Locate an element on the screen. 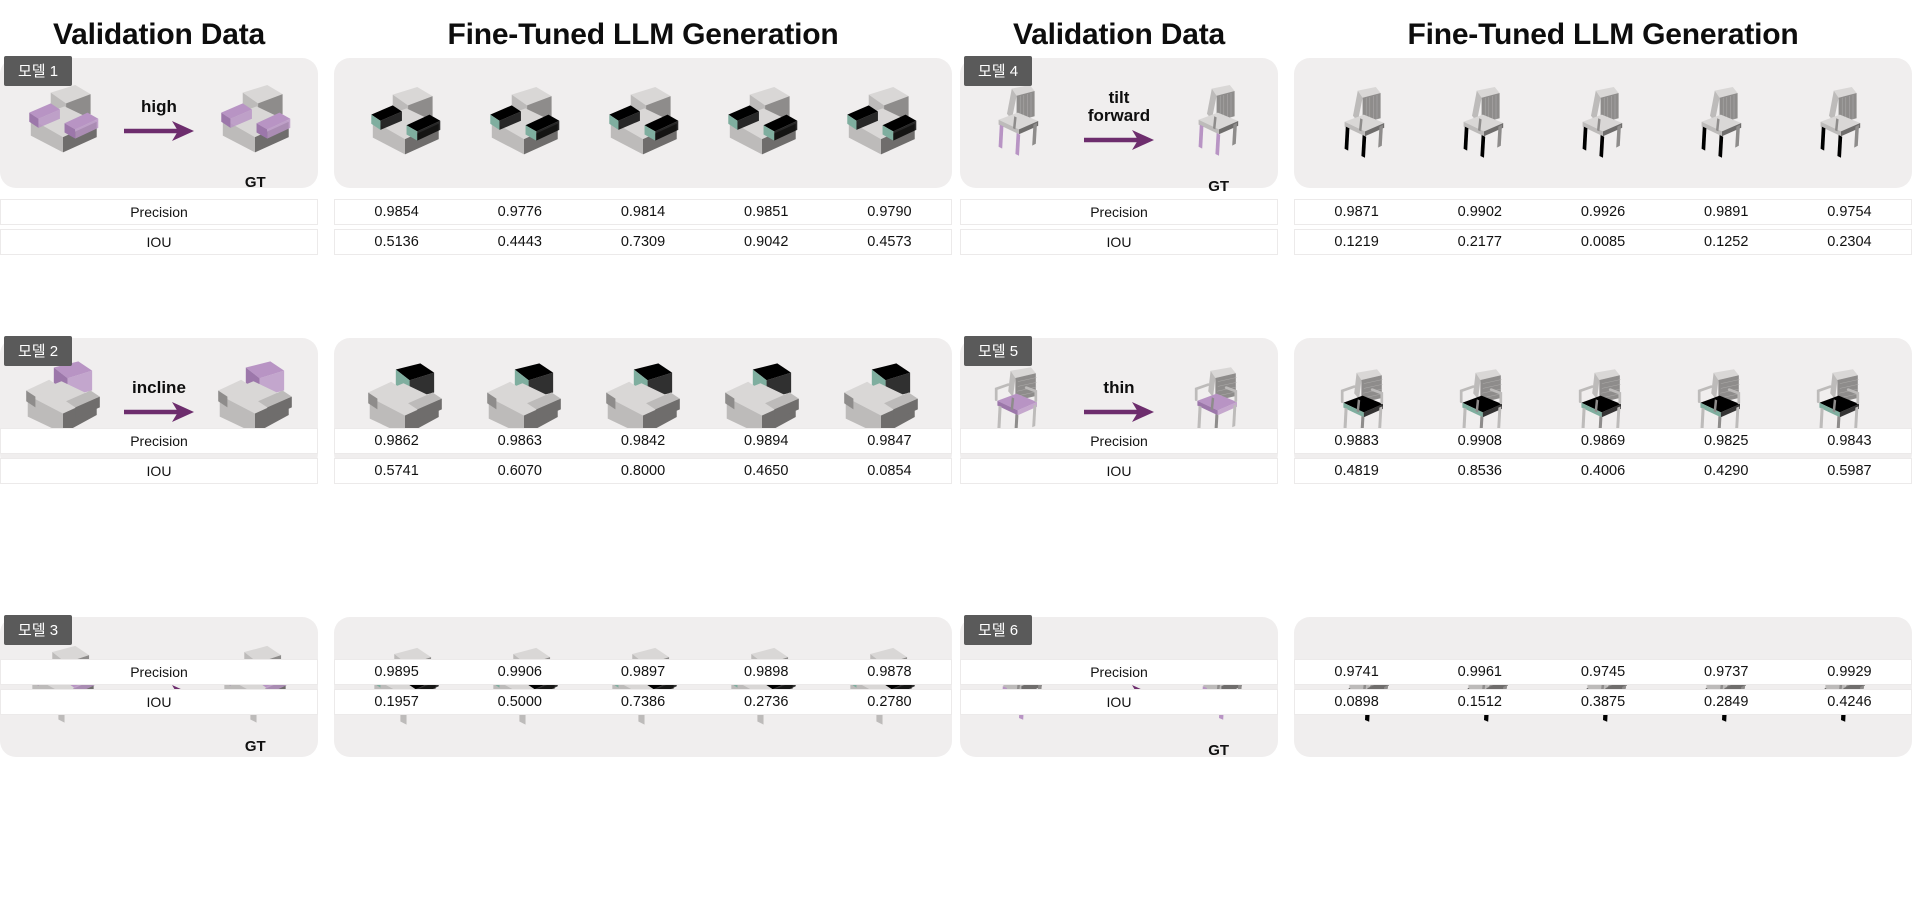  precision-values: 0.9854 0.9776 0.9814 0.9851 0.9790 is located at coordinates (643, 212).